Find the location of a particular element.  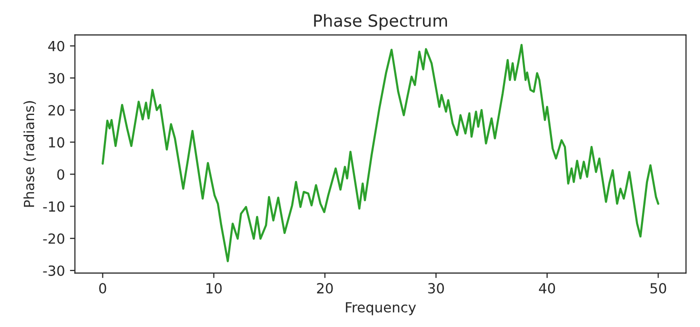

y-tick-label: -30 is located at coordinates (53, 270).